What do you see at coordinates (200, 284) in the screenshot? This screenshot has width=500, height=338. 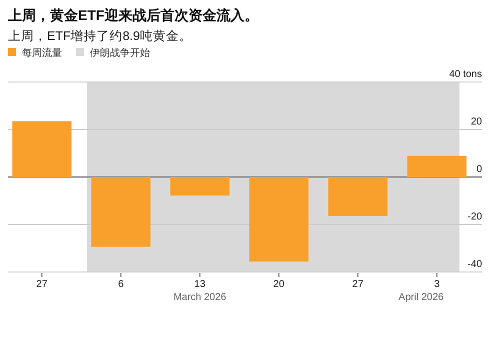 I see `x-tick-label: 13` at bounding box center [200, 284].